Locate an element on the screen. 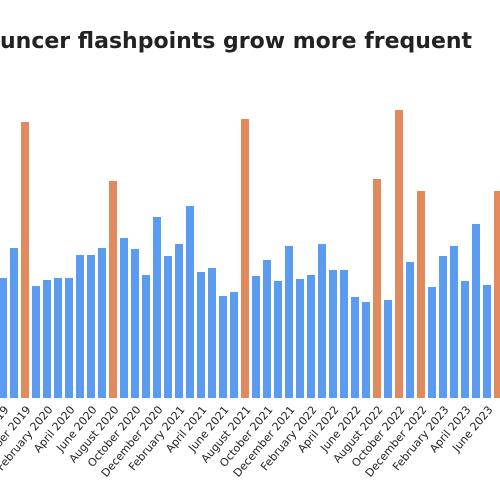 This screenshot has height=500, width=500. chart-title: uncer flashpoints grow more frequent is located at coordinates (236, 41).